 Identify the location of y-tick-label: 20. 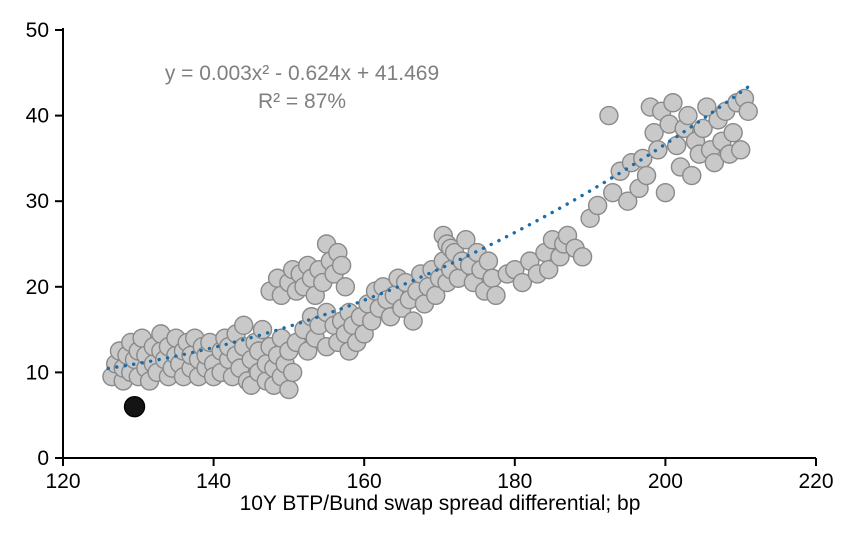
(37, 287).